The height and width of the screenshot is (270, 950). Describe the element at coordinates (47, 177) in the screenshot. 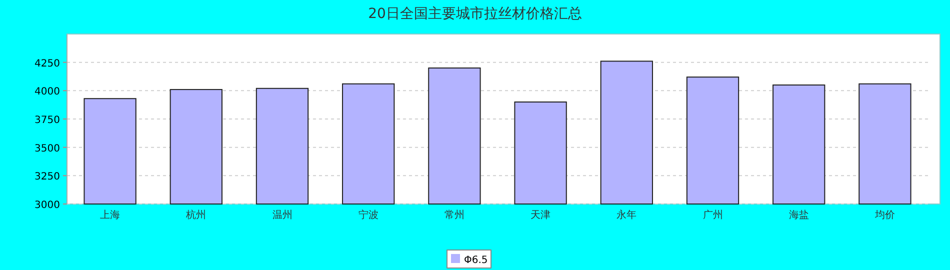

I see `y-tick-label: 3250` at that location.